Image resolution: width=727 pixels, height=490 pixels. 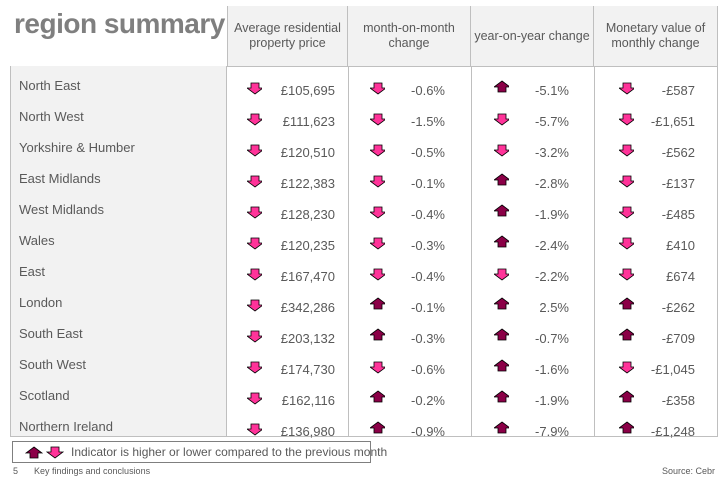 What do you see at coordinates (16, 471) in the screenshot?
I see `page-number: 5` at bounding box center [16, 471].